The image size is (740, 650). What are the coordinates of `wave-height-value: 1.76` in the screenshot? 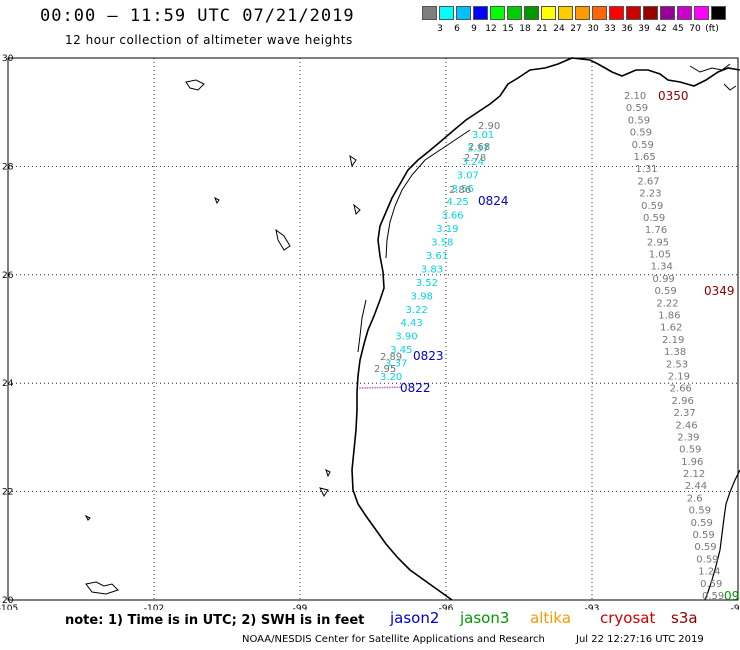 It's located at (656, 230).